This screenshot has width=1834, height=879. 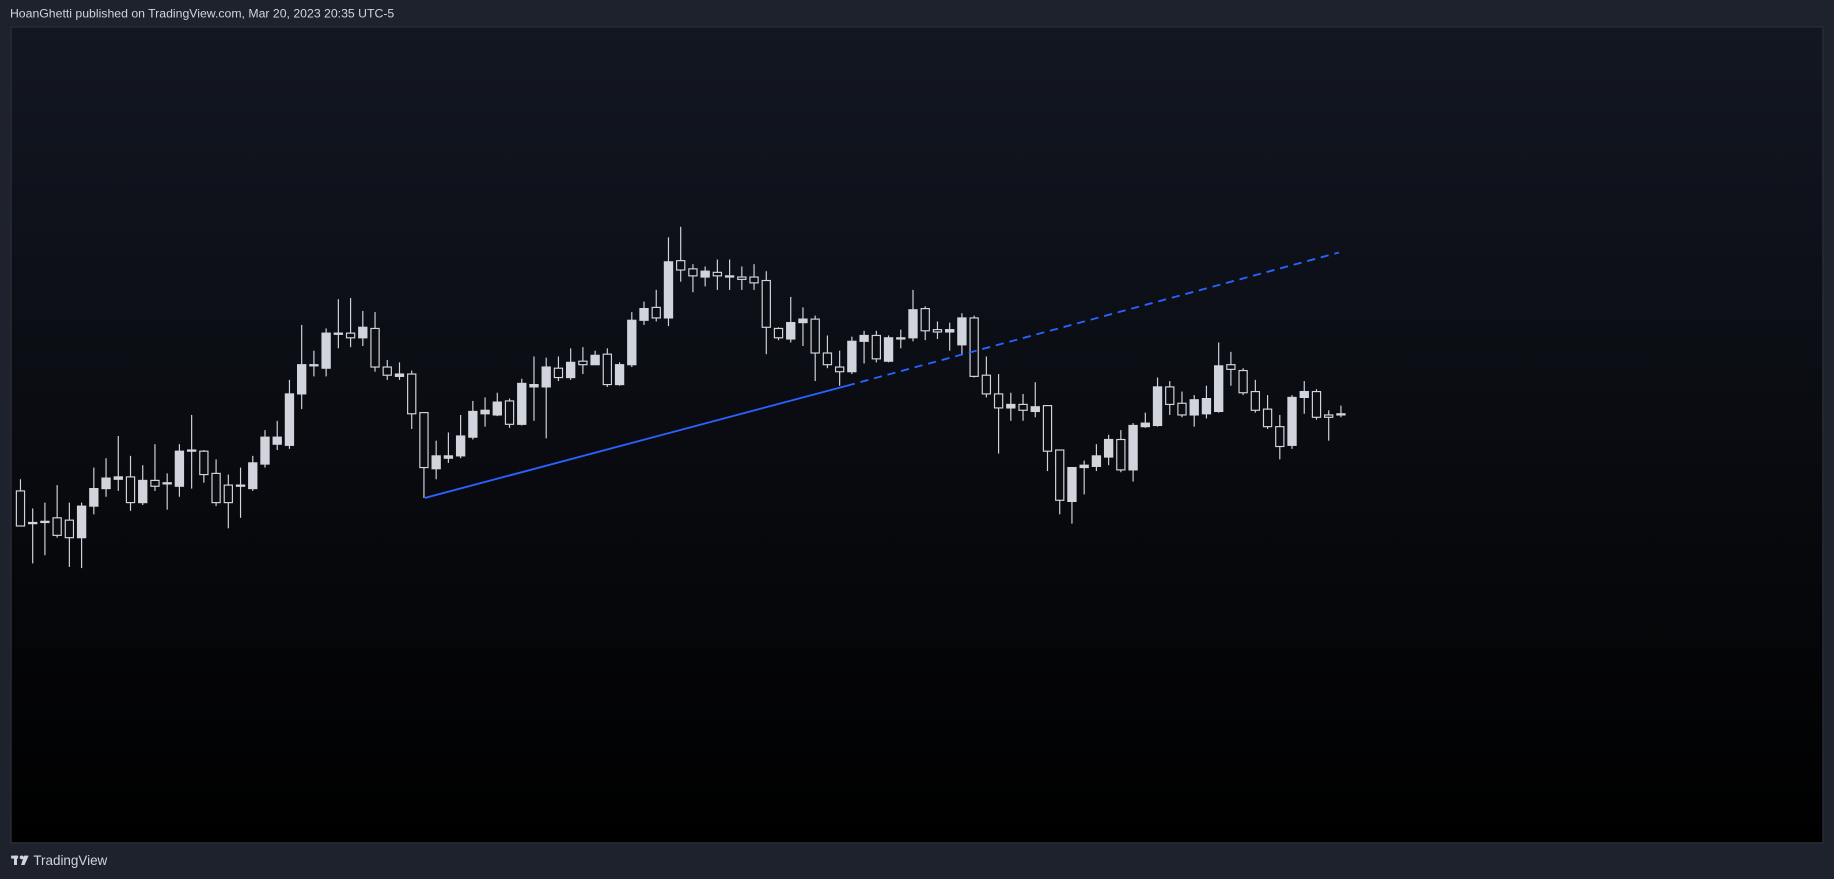 What do you see at coordinates (70, 860) in the screenshot?
I see `brand-name: TradingView` at bounding box center [70, 860].